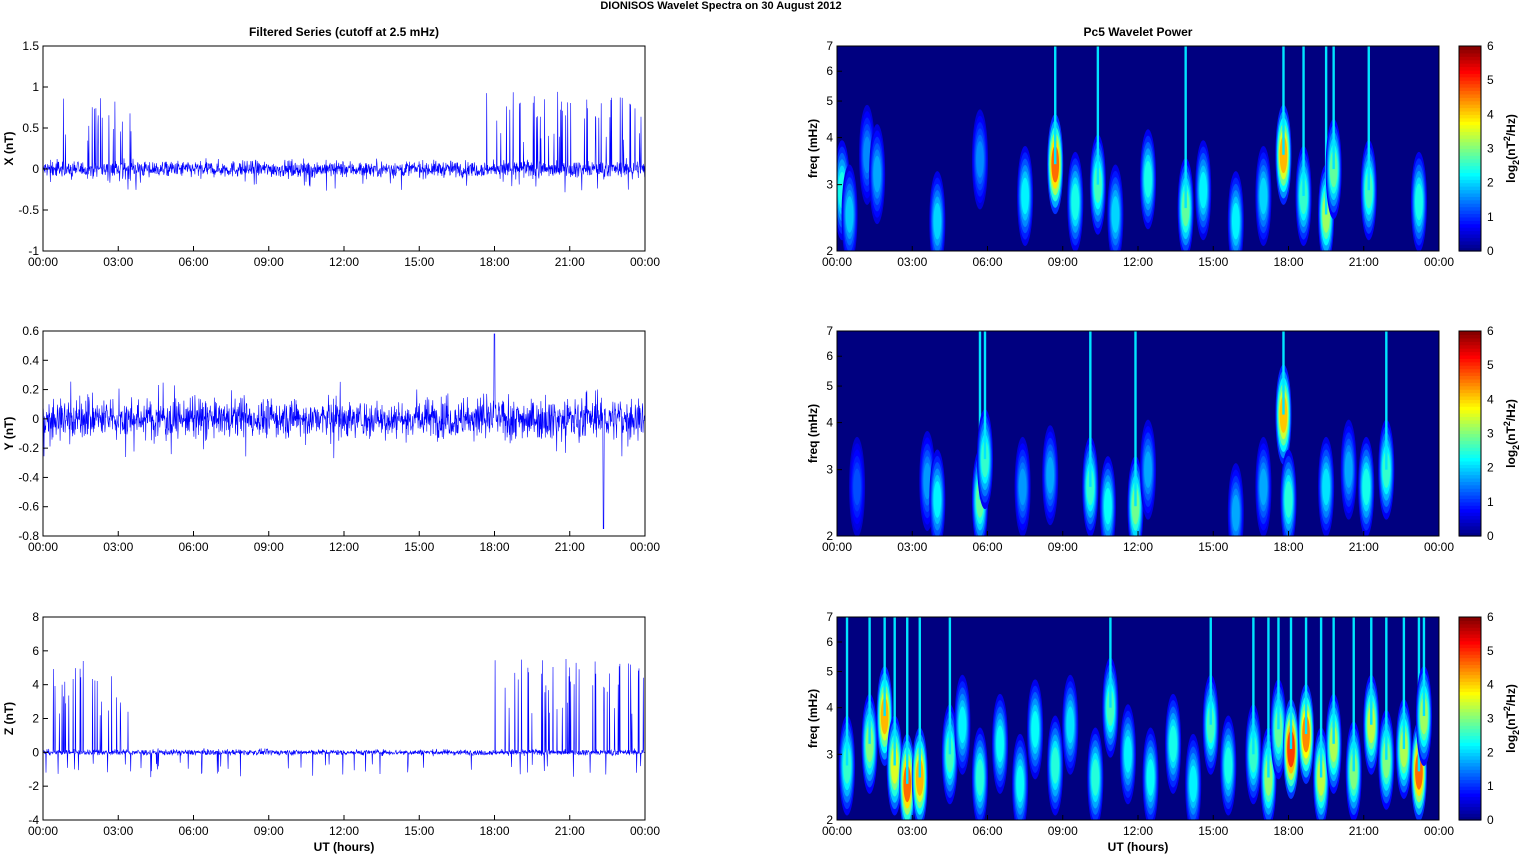  I want to click on spectrum-3-xtick-label-6: 18:00, so click(1288, 831).